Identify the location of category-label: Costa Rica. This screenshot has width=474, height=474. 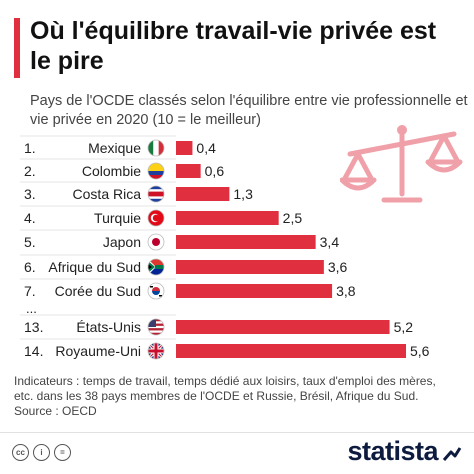
(107, 194).